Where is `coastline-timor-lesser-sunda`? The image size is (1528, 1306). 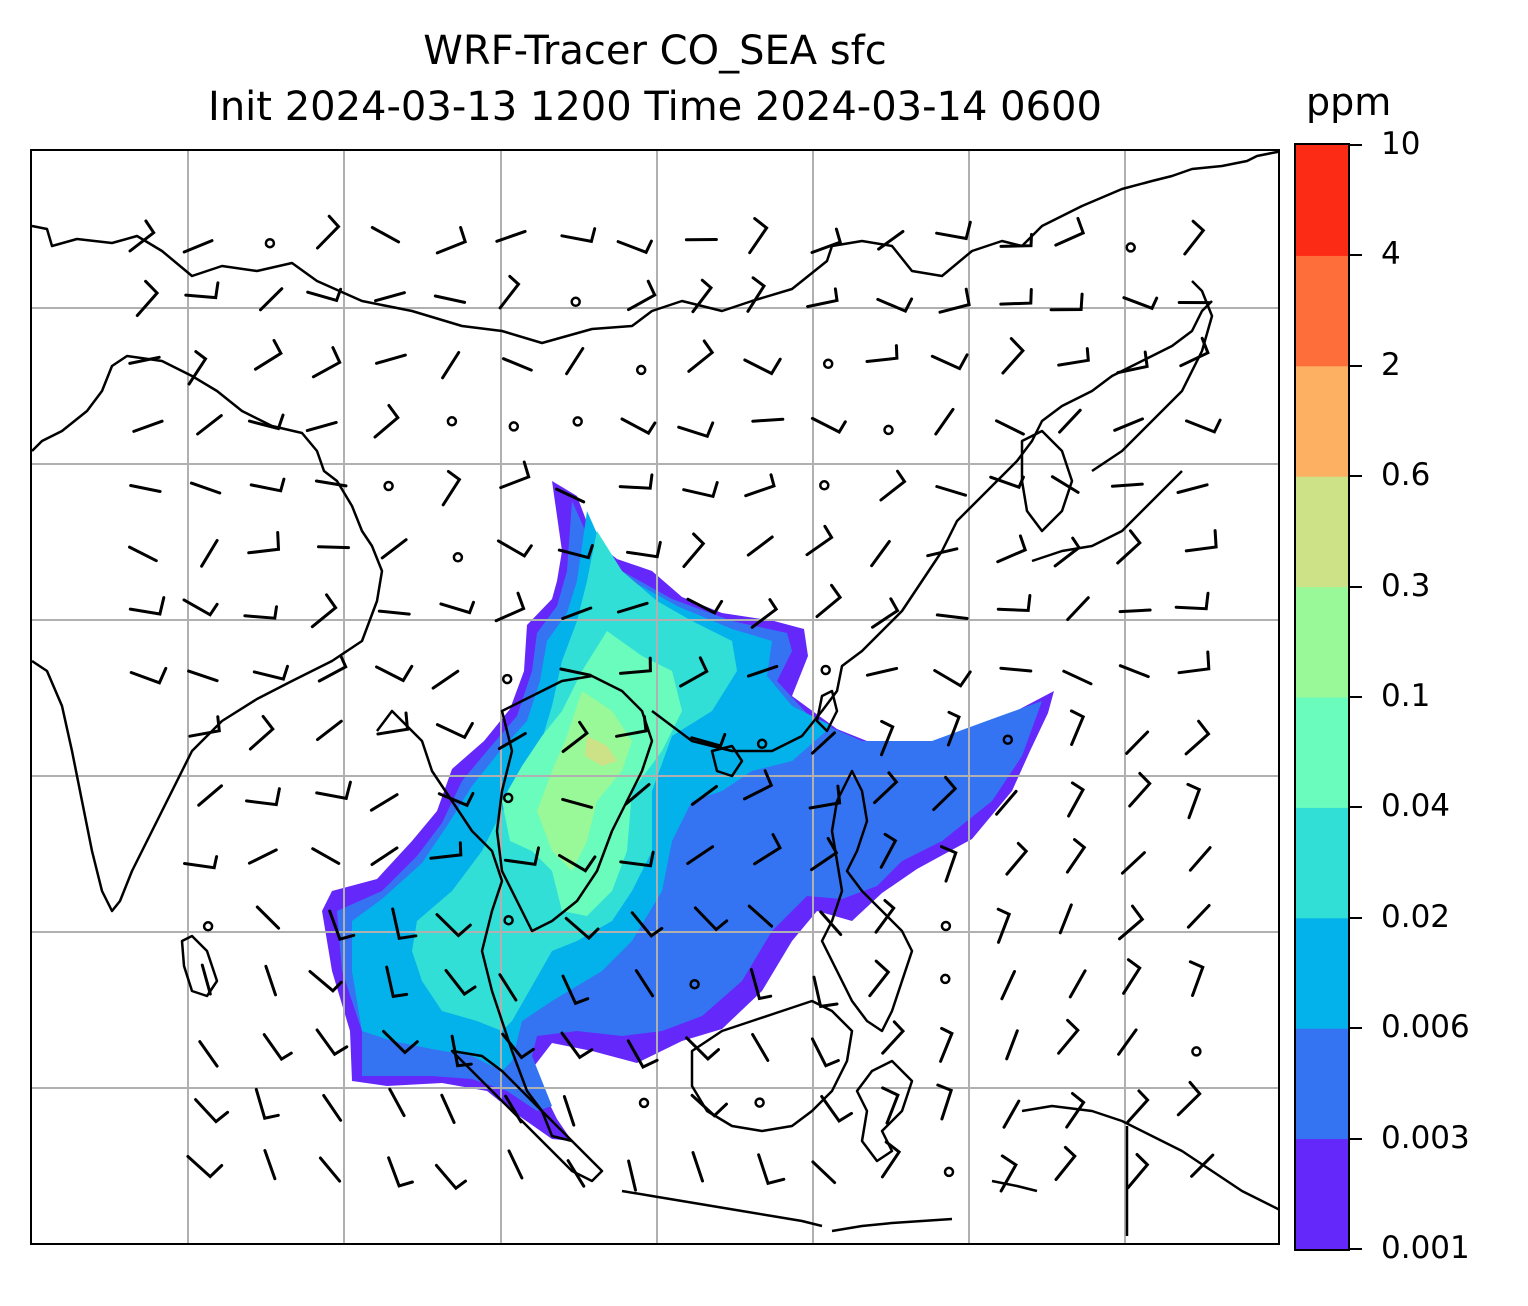 coastline-timor-lesser-sunda is located at coordinates (934, 1206).